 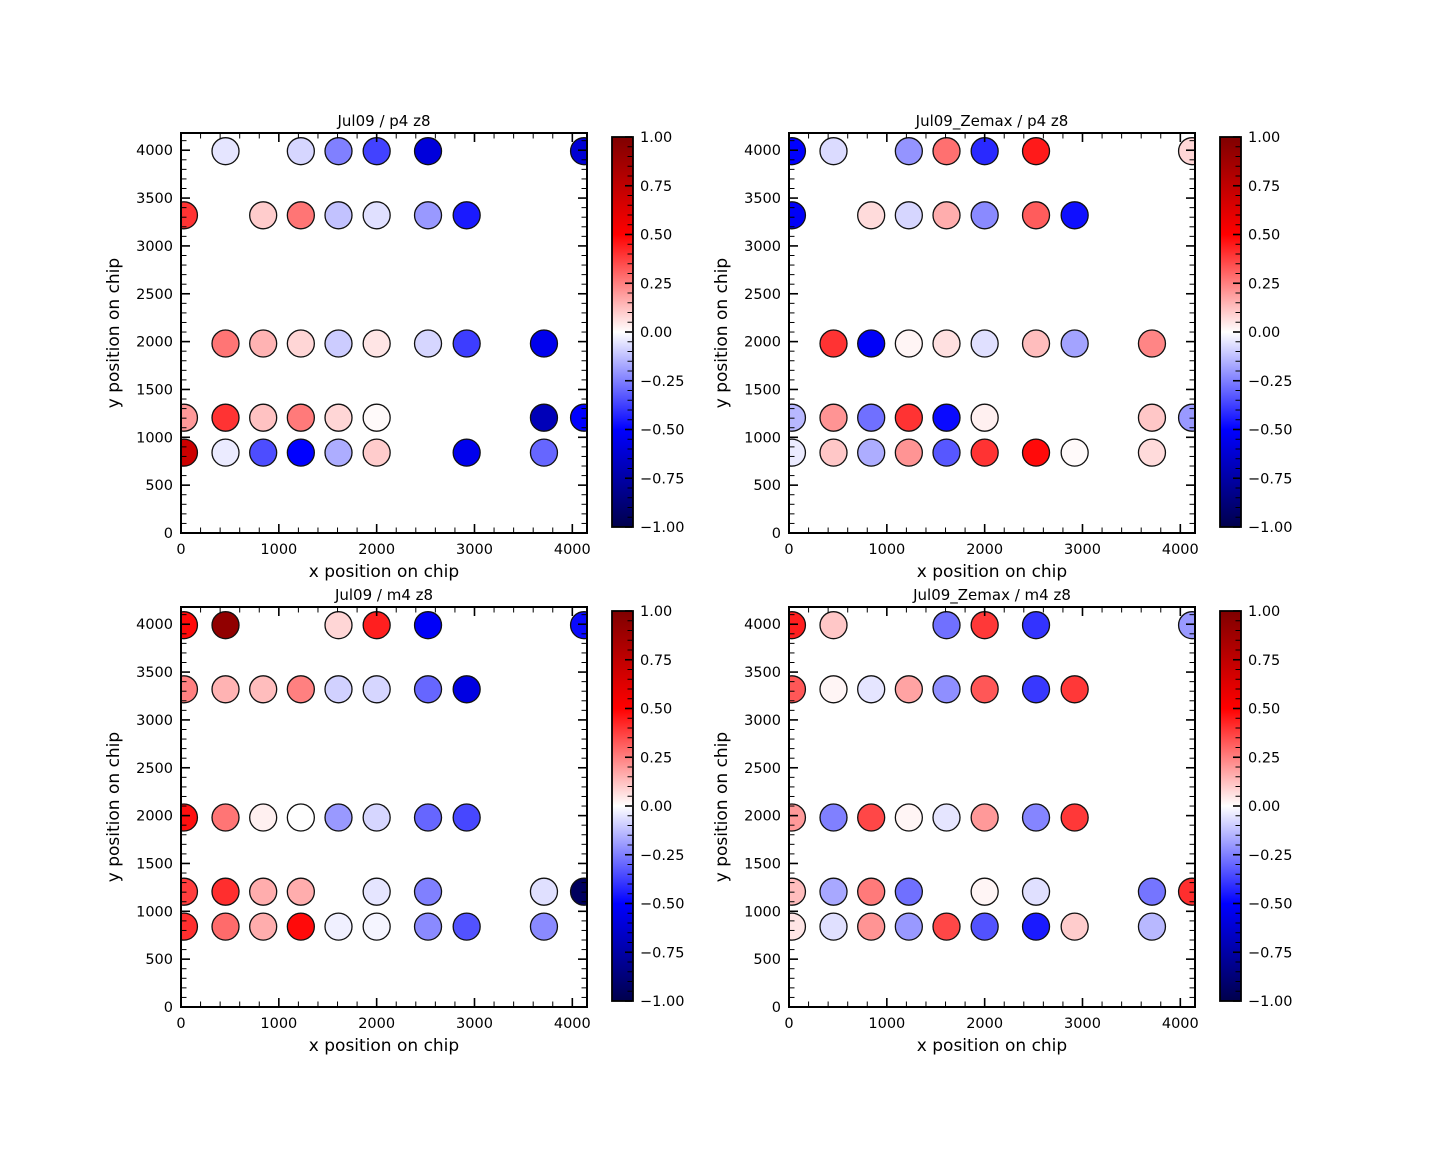 What do you see at coordinates (662, 1002) in the screenshot?
I see `colorbar-tick-label: −1.00` at bounding box center [662, 1002].